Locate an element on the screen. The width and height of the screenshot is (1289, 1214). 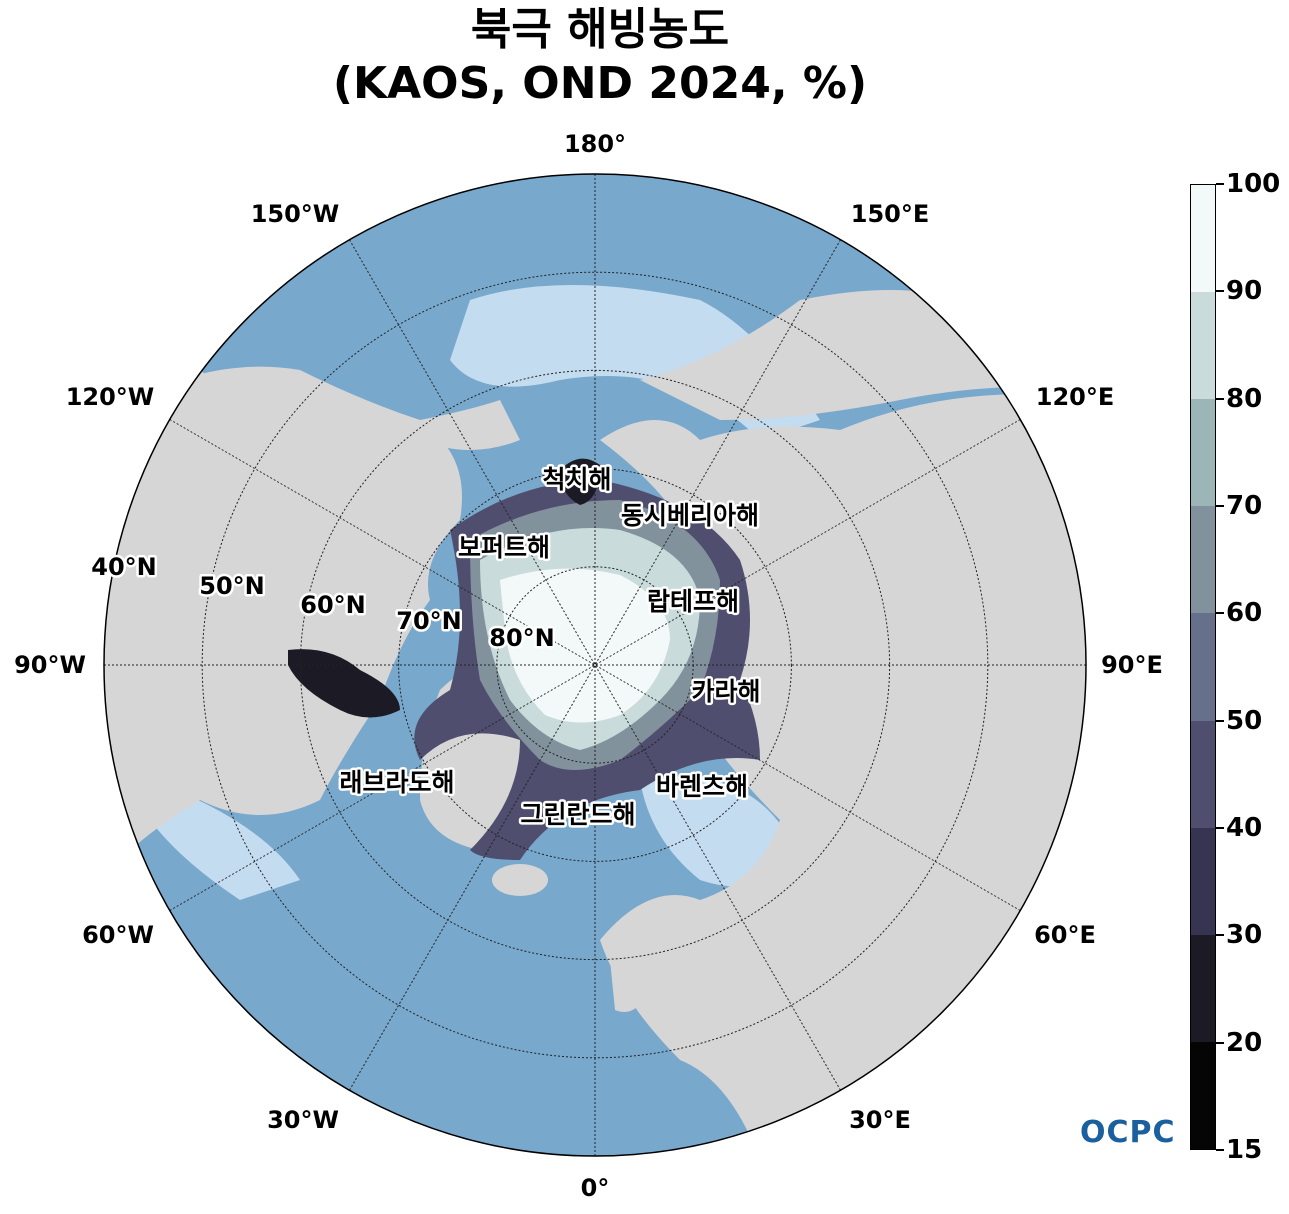
lon-label-120e: 120°E is located at coordinates (1075, 397).